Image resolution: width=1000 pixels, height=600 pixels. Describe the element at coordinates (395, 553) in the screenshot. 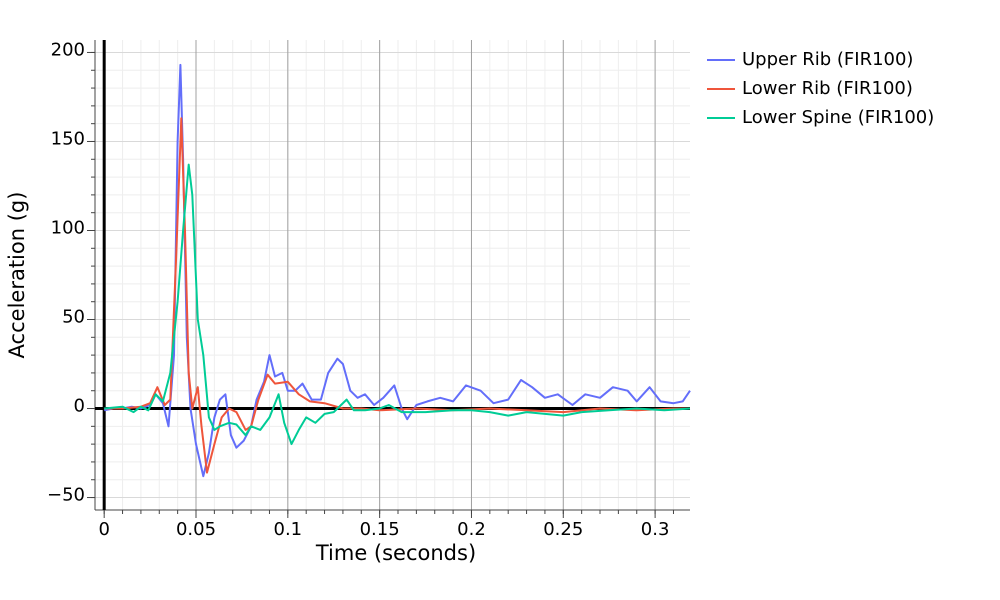

I see `x-axis-title: Time (seconds)` at that location.